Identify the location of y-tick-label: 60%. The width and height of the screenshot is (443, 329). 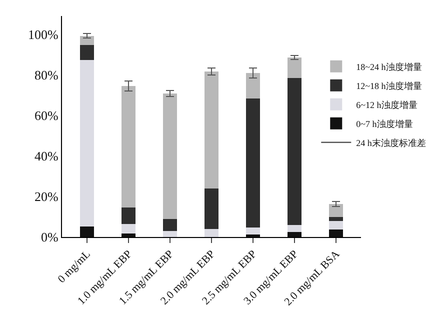
(46, 115).